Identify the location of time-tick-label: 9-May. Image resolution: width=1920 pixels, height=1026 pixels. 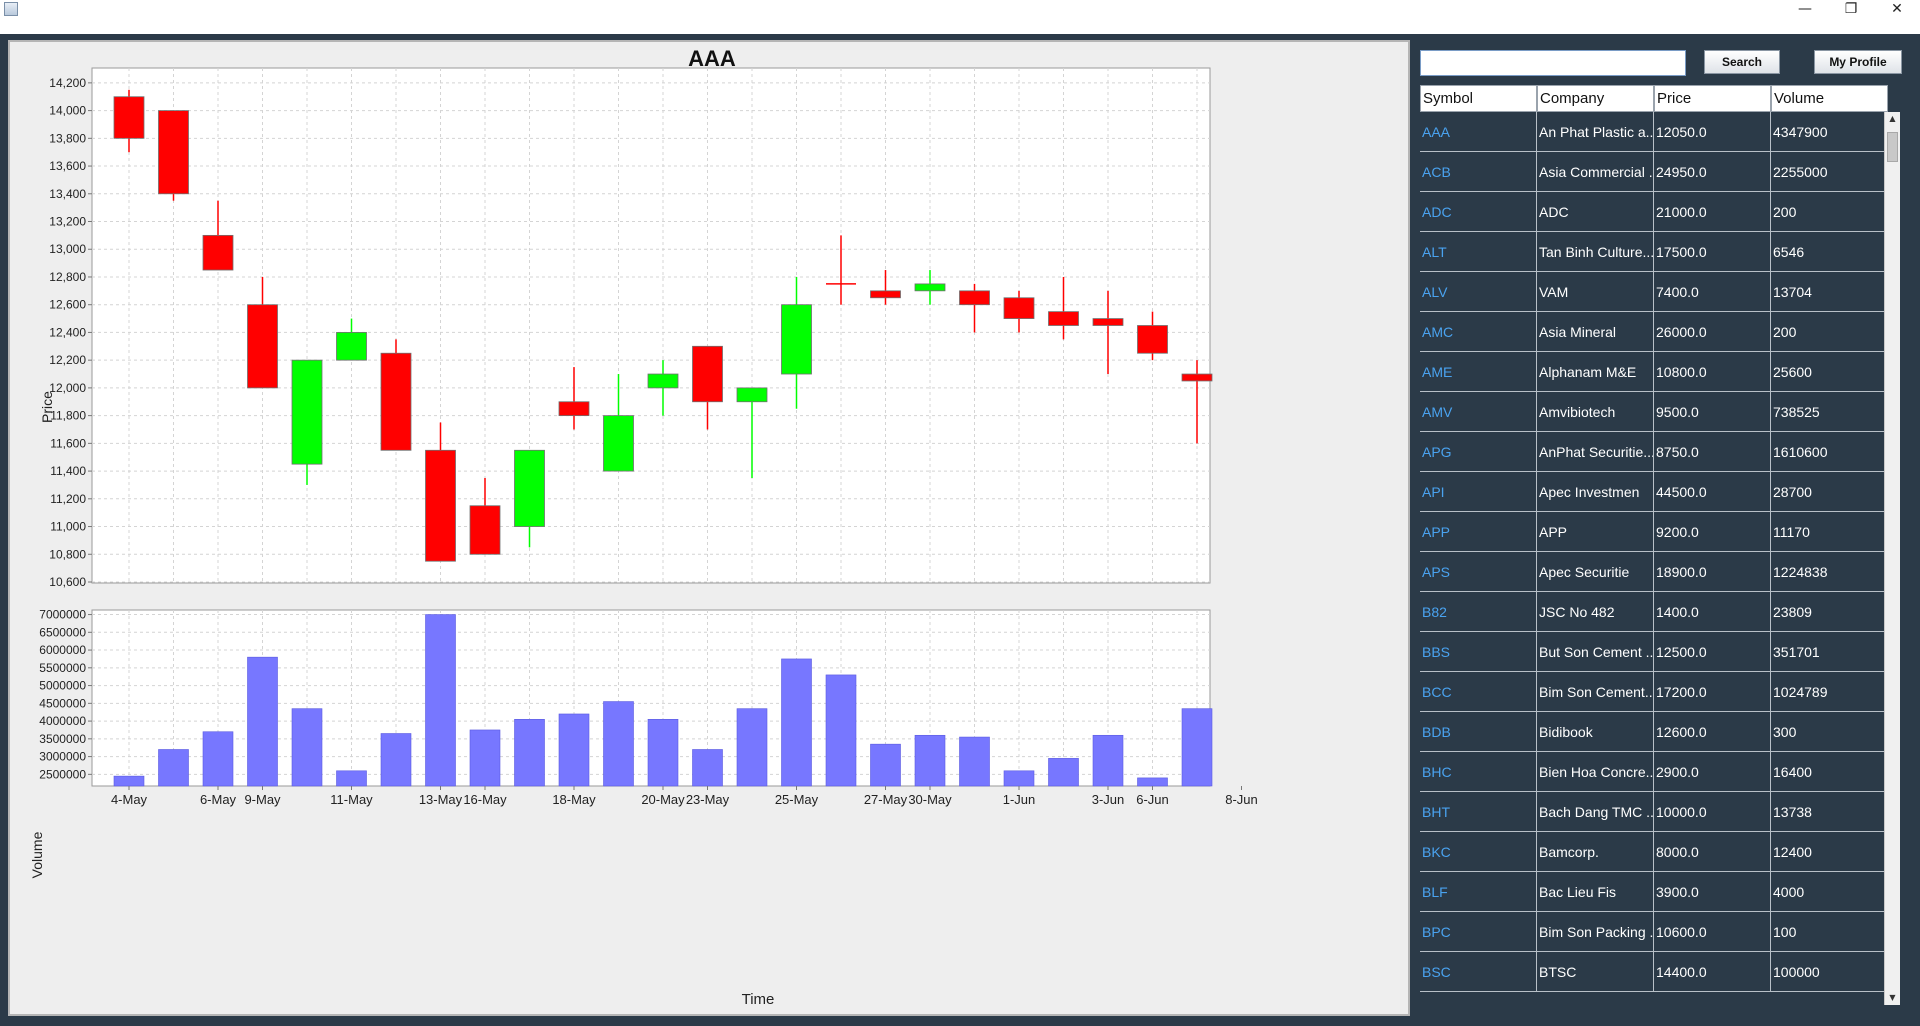
(262, 799).